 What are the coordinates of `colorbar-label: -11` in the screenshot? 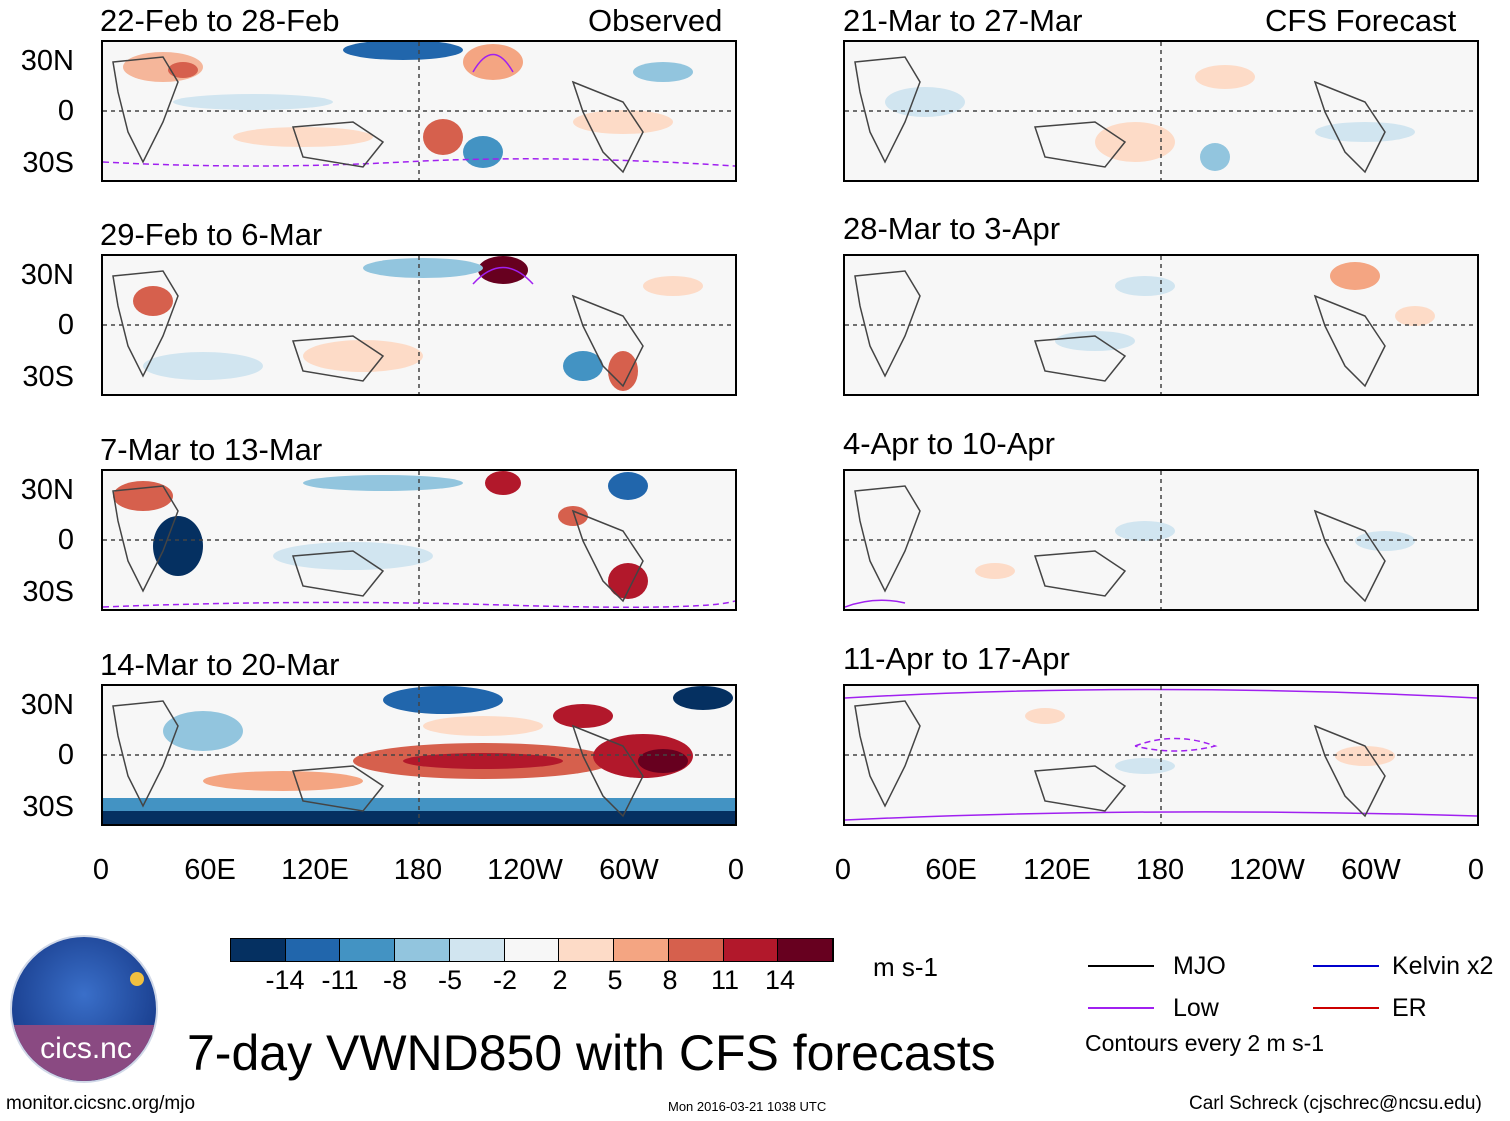 It's located at (340, 980).